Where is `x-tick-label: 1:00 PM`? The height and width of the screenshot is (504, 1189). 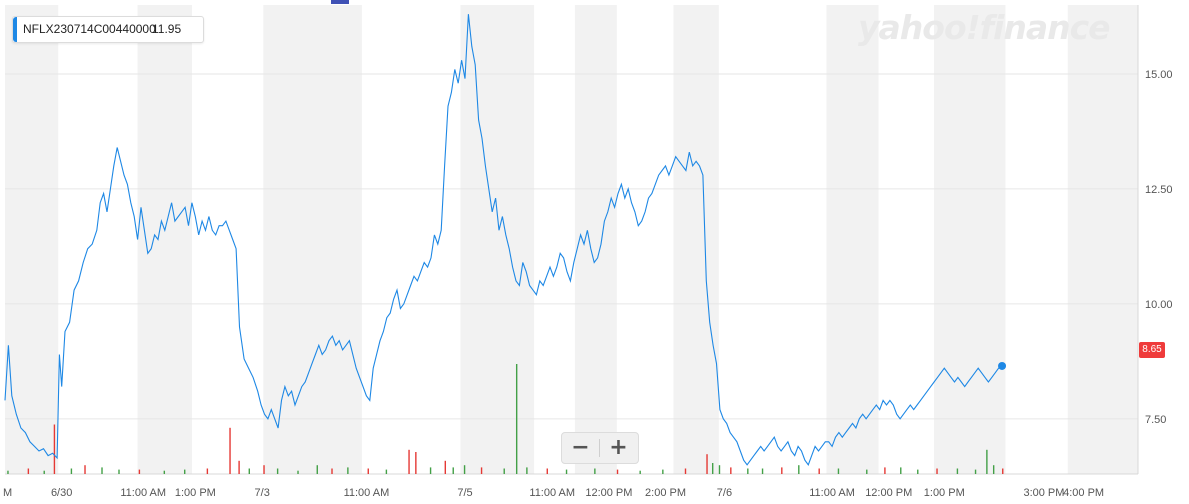
x-tick-label: 1:00 PM is located at coordinates (944, 493).